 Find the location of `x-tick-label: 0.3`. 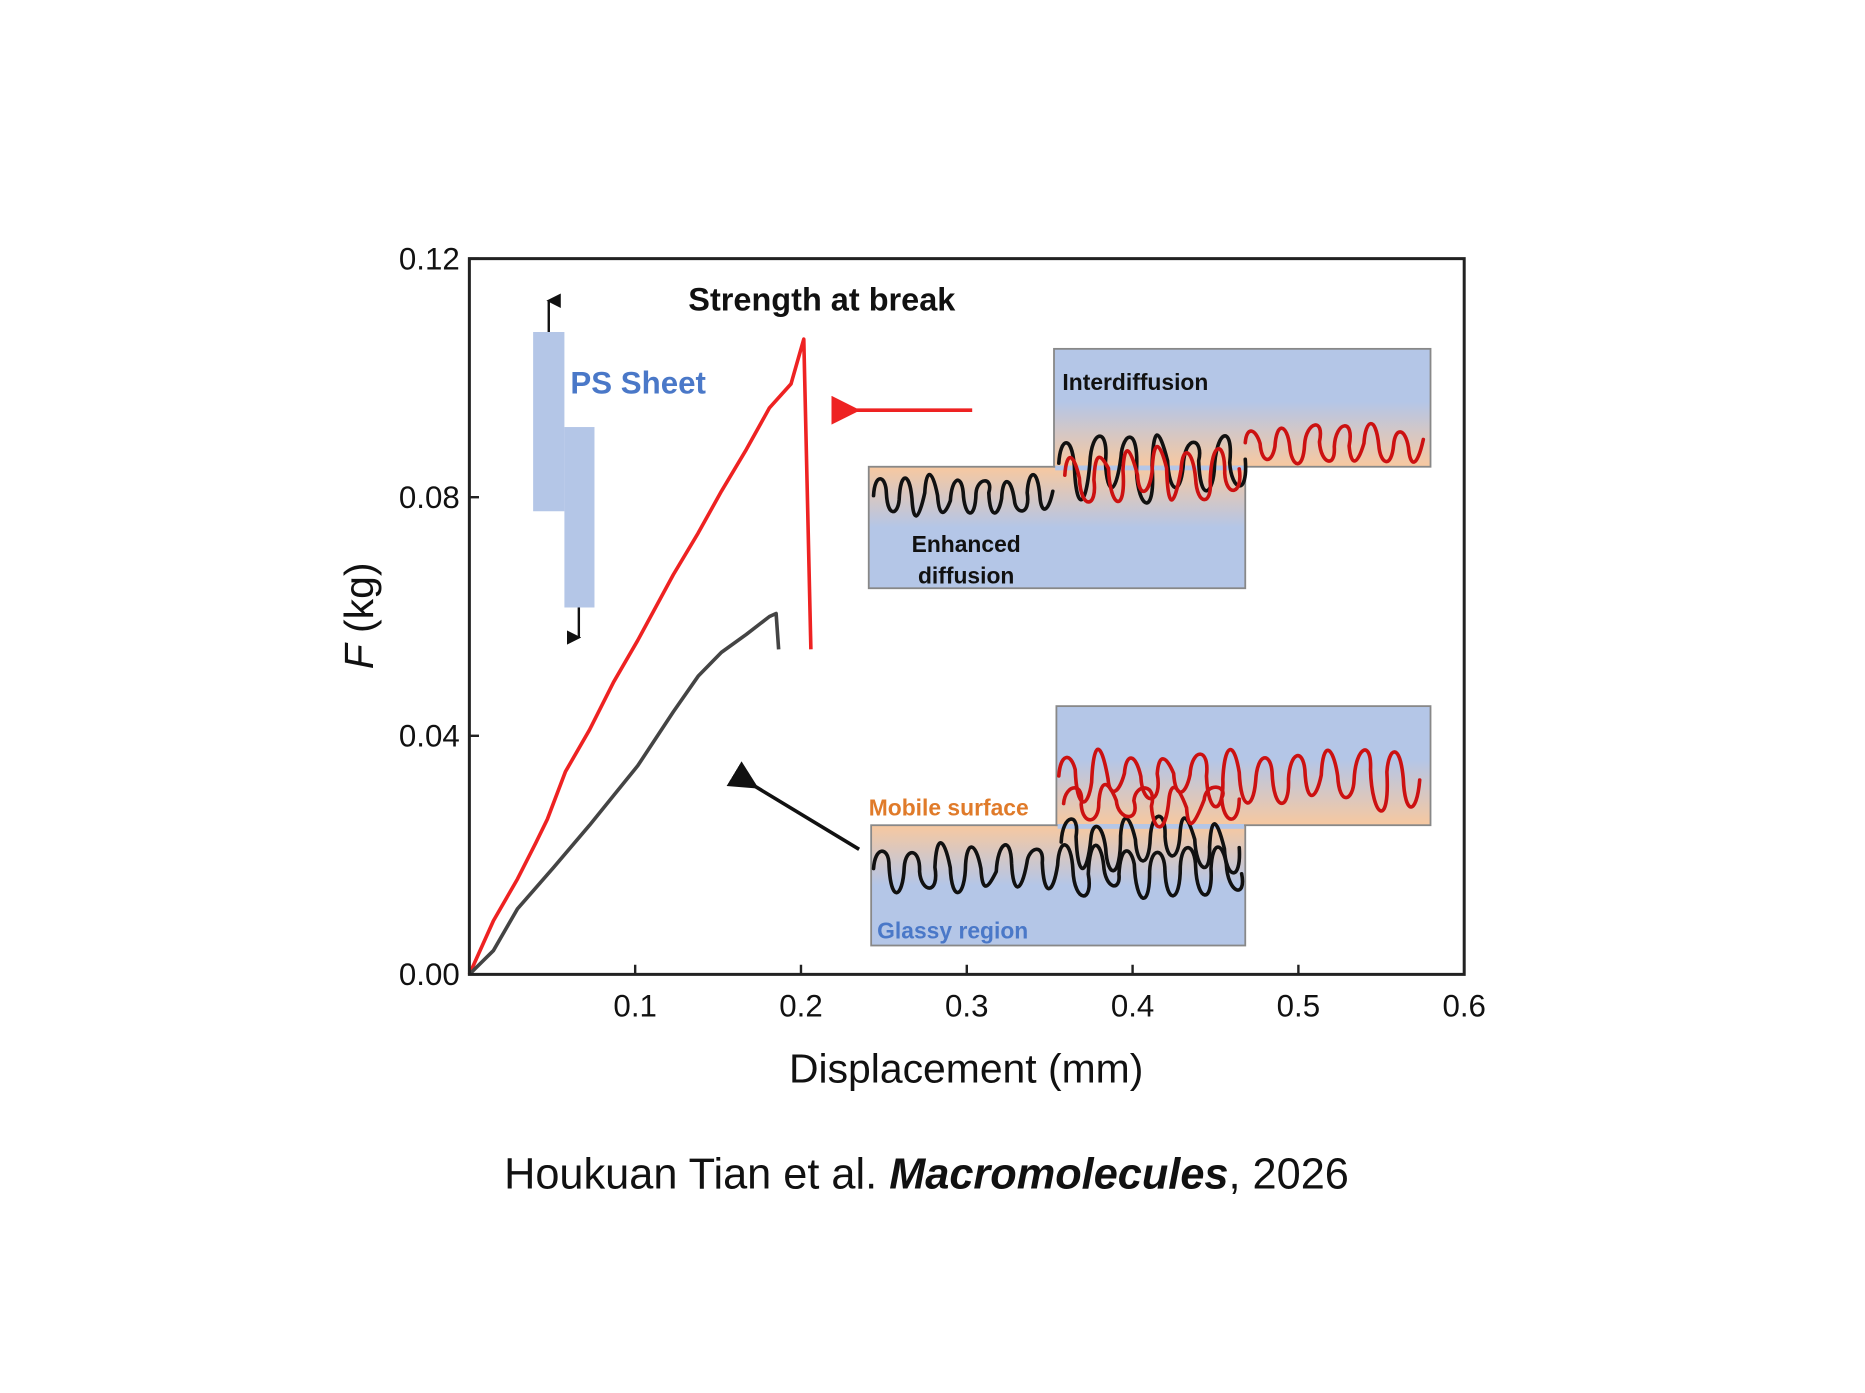

x-tick-label: 0.3 is located at coordinates (966, 1005).